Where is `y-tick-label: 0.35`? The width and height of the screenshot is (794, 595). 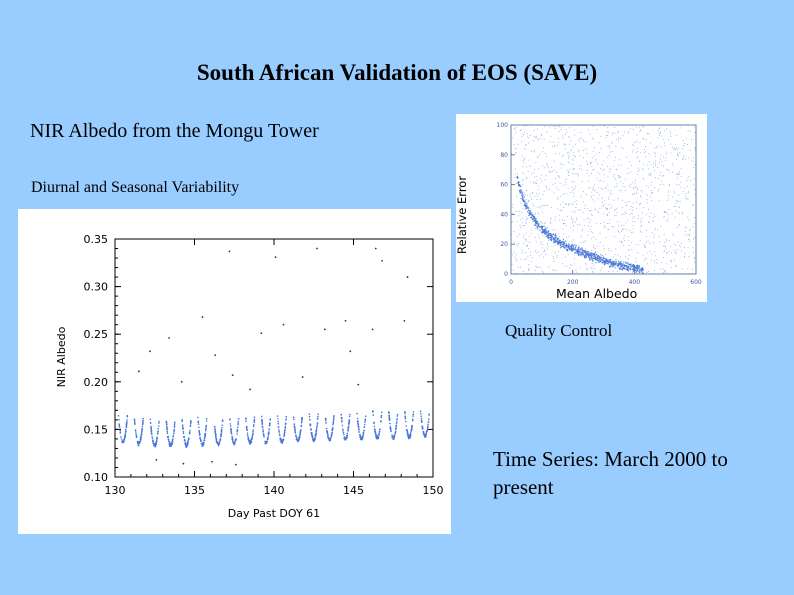
y-tick-label: 0.35 is located at coordinates (96, 239).